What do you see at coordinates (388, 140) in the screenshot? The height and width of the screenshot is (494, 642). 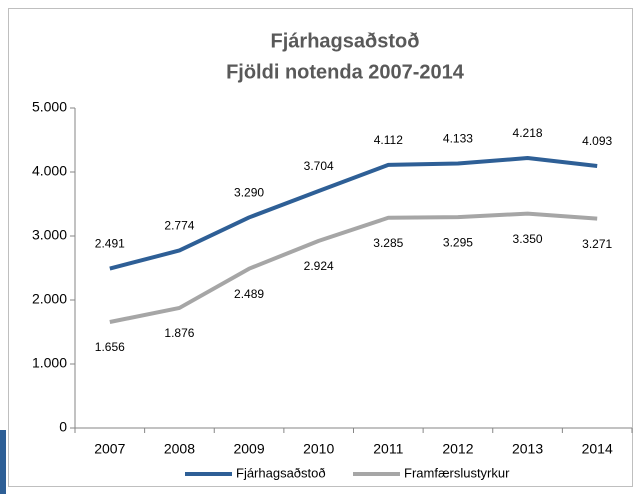 I see `data-label: 4.112` at bounding box center [388, 140].